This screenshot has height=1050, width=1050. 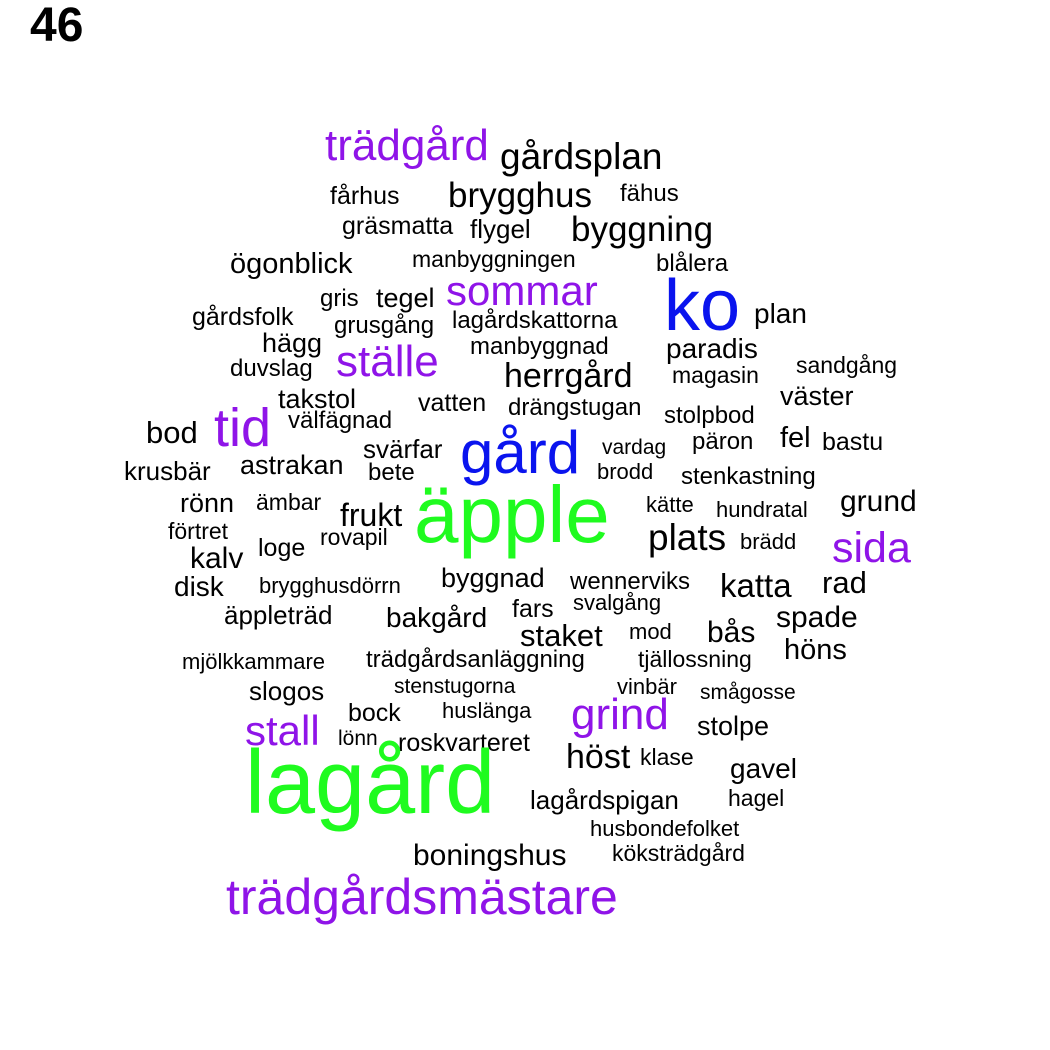 What do you see at coordinates (763, 768) in the screenshot?
I see `cloud-word: gavel` at bounding box center [763, 768].